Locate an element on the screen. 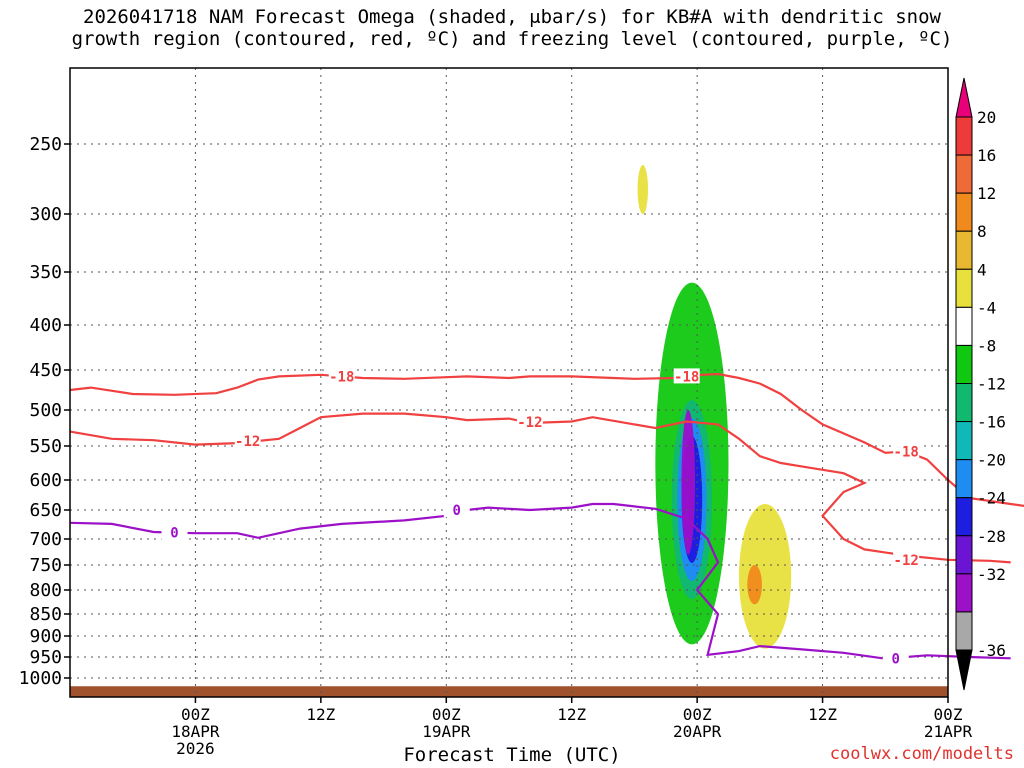 The image size is (1024, 768). contour-label-bg--12C-1 is located at coordinates (529, 422).